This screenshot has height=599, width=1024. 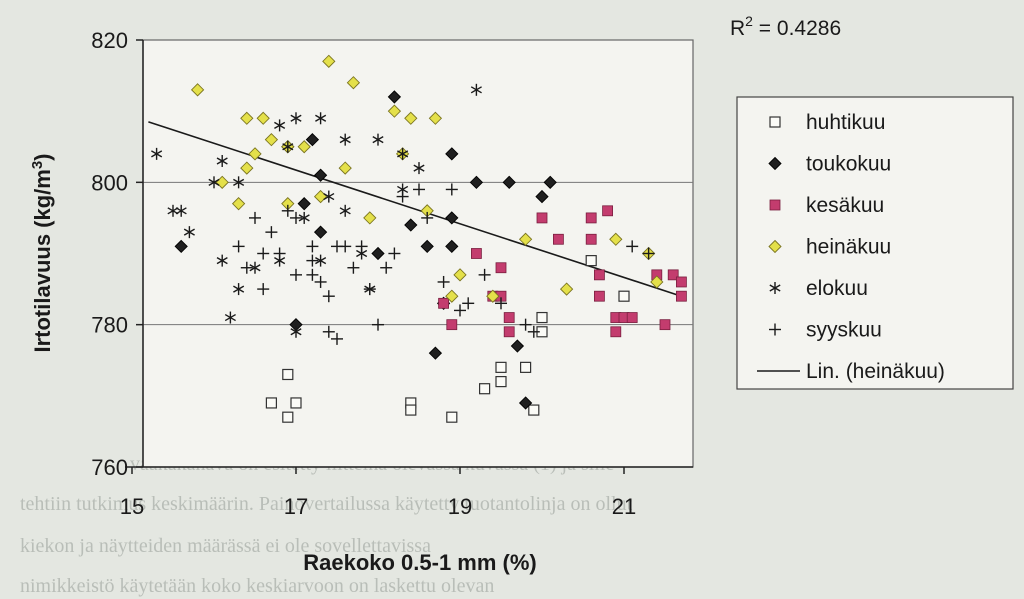 I want to click on y-axis-title-sup: 3, so click(x=37, y=165).